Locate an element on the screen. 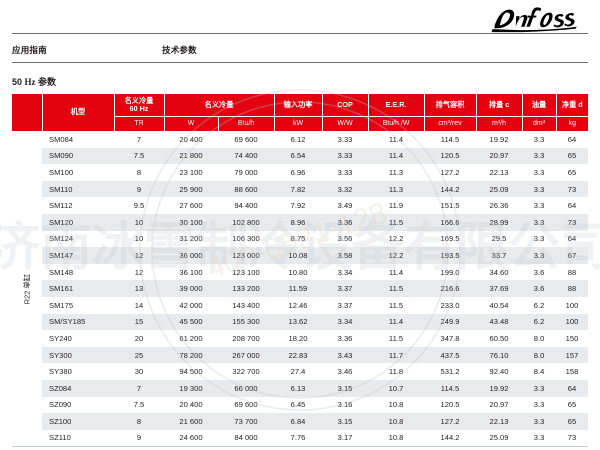  col-header-eer: E.E.R. is located at coordinates (396, 105).